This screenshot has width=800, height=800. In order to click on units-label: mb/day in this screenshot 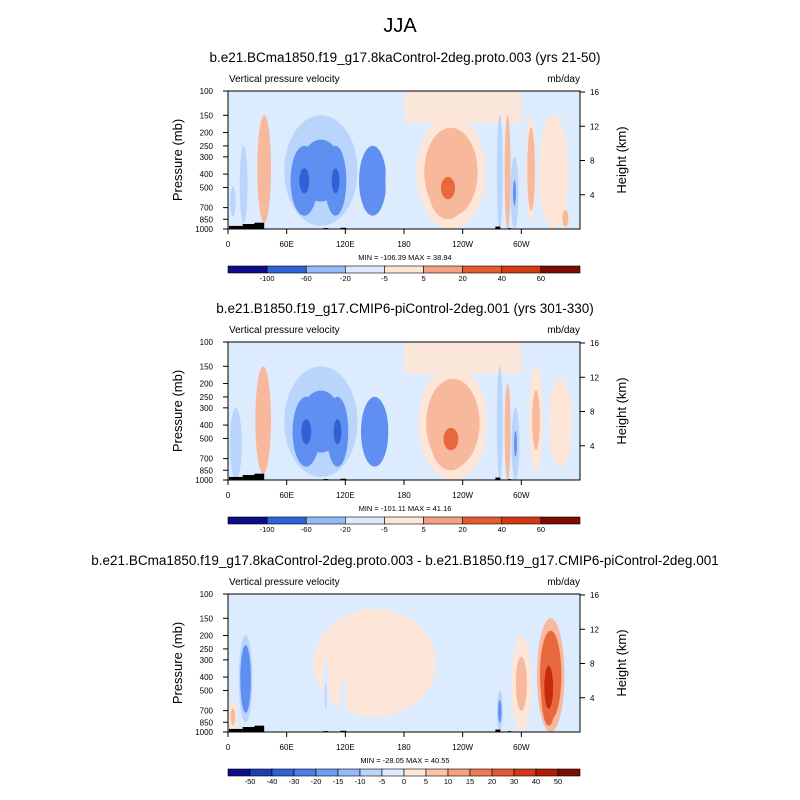, I will do `click(563, 79)`.